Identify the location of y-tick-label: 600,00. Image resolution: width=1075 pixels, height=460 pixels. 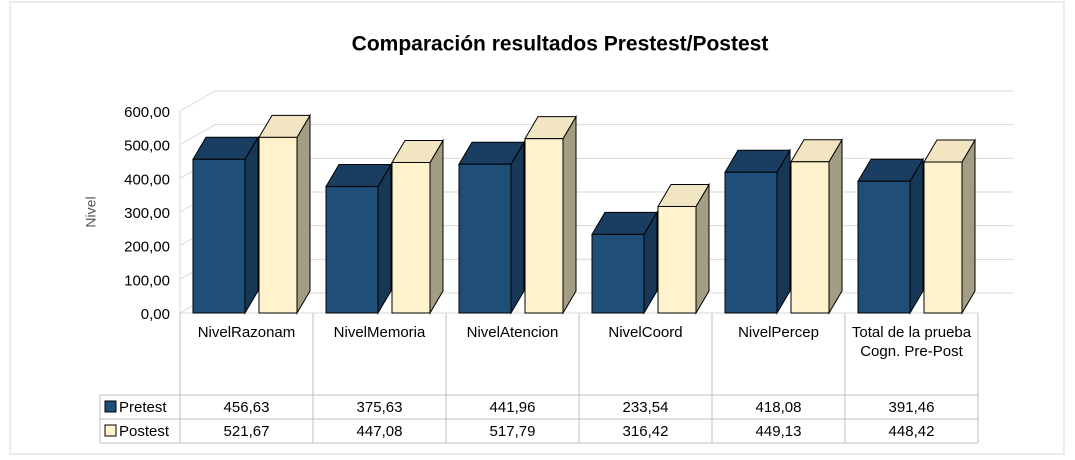
(147, 112).